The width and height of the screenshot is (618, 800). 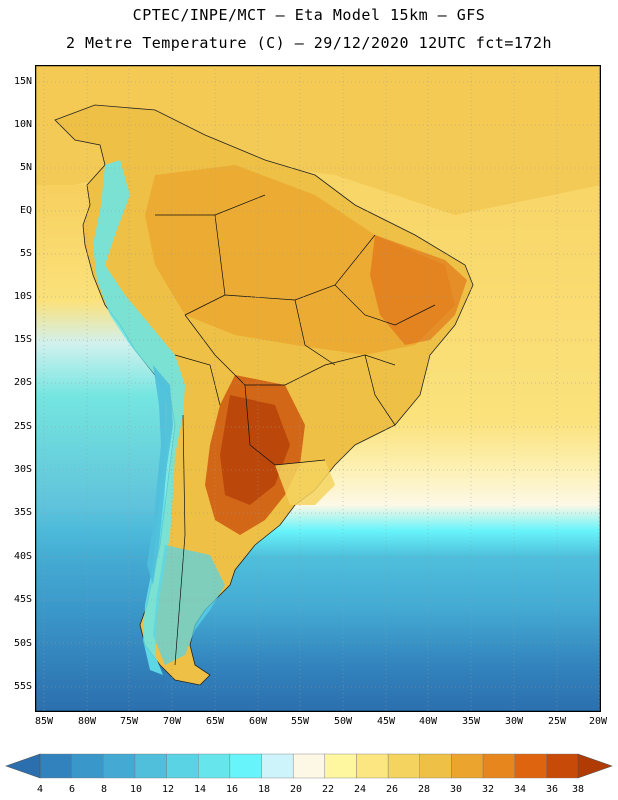 I want to click on color-scale-label: 32, so click(x=488, y=789).